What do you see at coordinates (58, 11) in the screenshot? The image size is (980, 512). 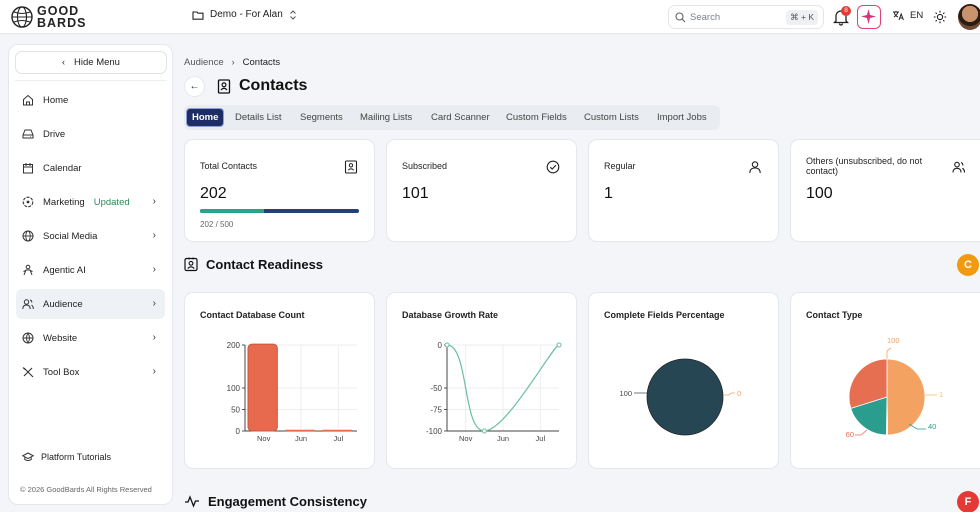 I see `logo-line-1: GOOD` at bounding box center [58, 11].